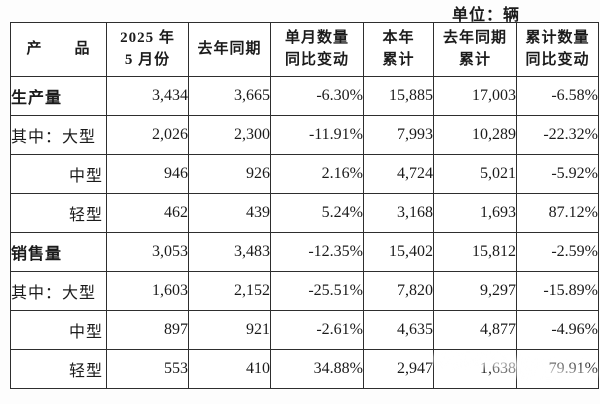 This screenshot has width=600, height=404. I want to click on col-header-ytd: 本年 累计, so click(398, 49).